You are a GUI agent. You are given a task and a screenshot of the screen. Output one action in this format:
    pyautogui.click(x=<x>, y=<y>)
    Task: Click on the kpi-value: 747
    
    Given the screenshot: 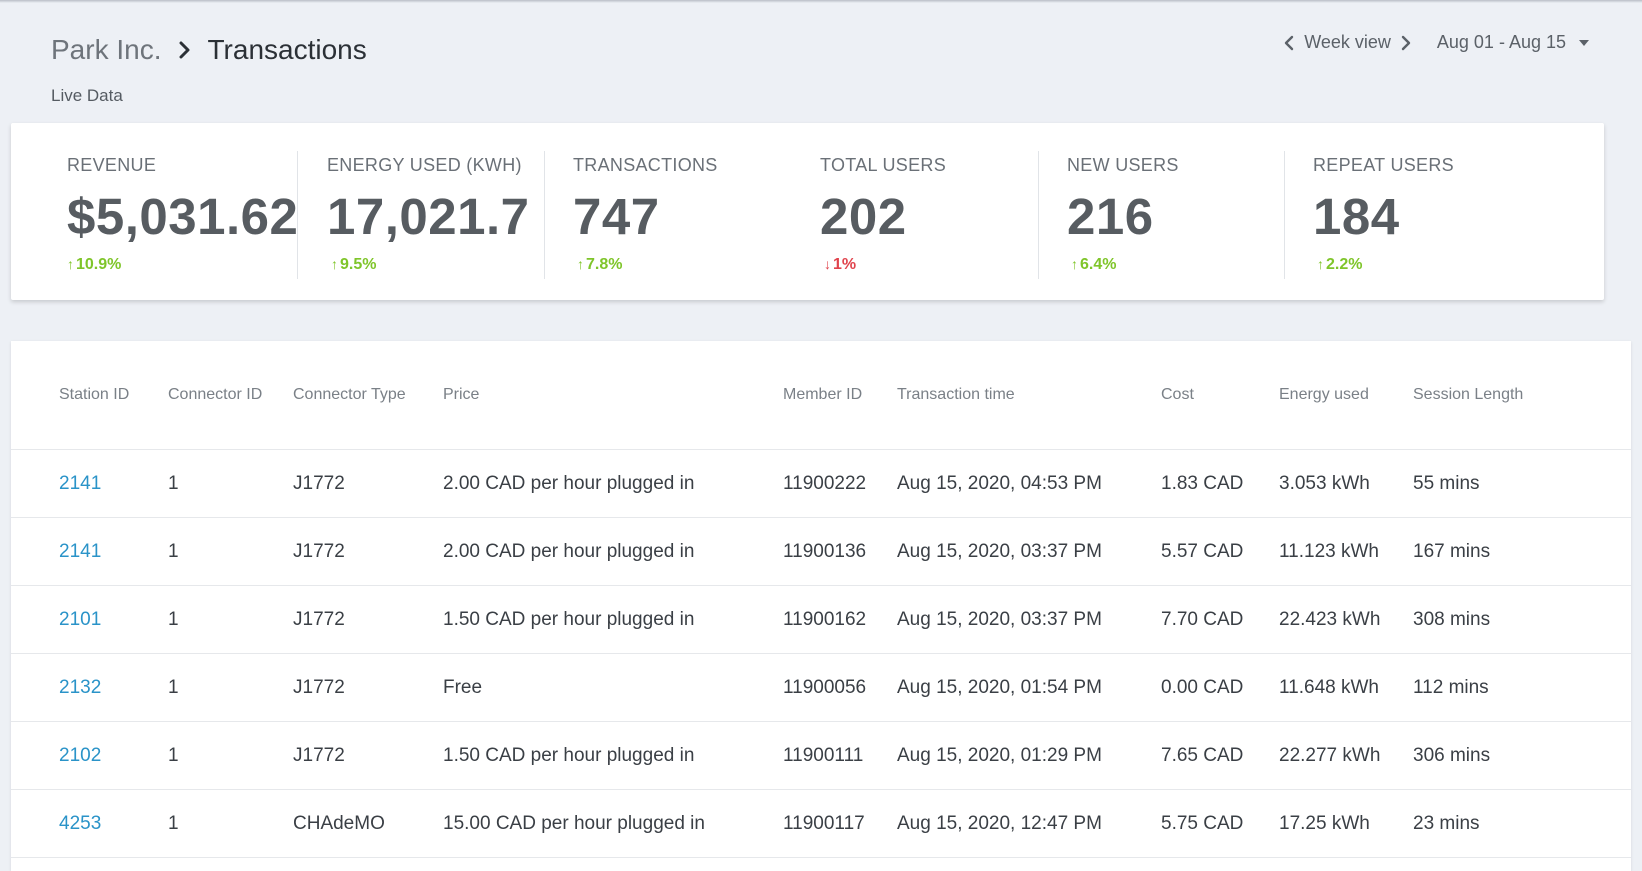 What is the action you would take?
    pyautogui.click(x=616, y=216)
    